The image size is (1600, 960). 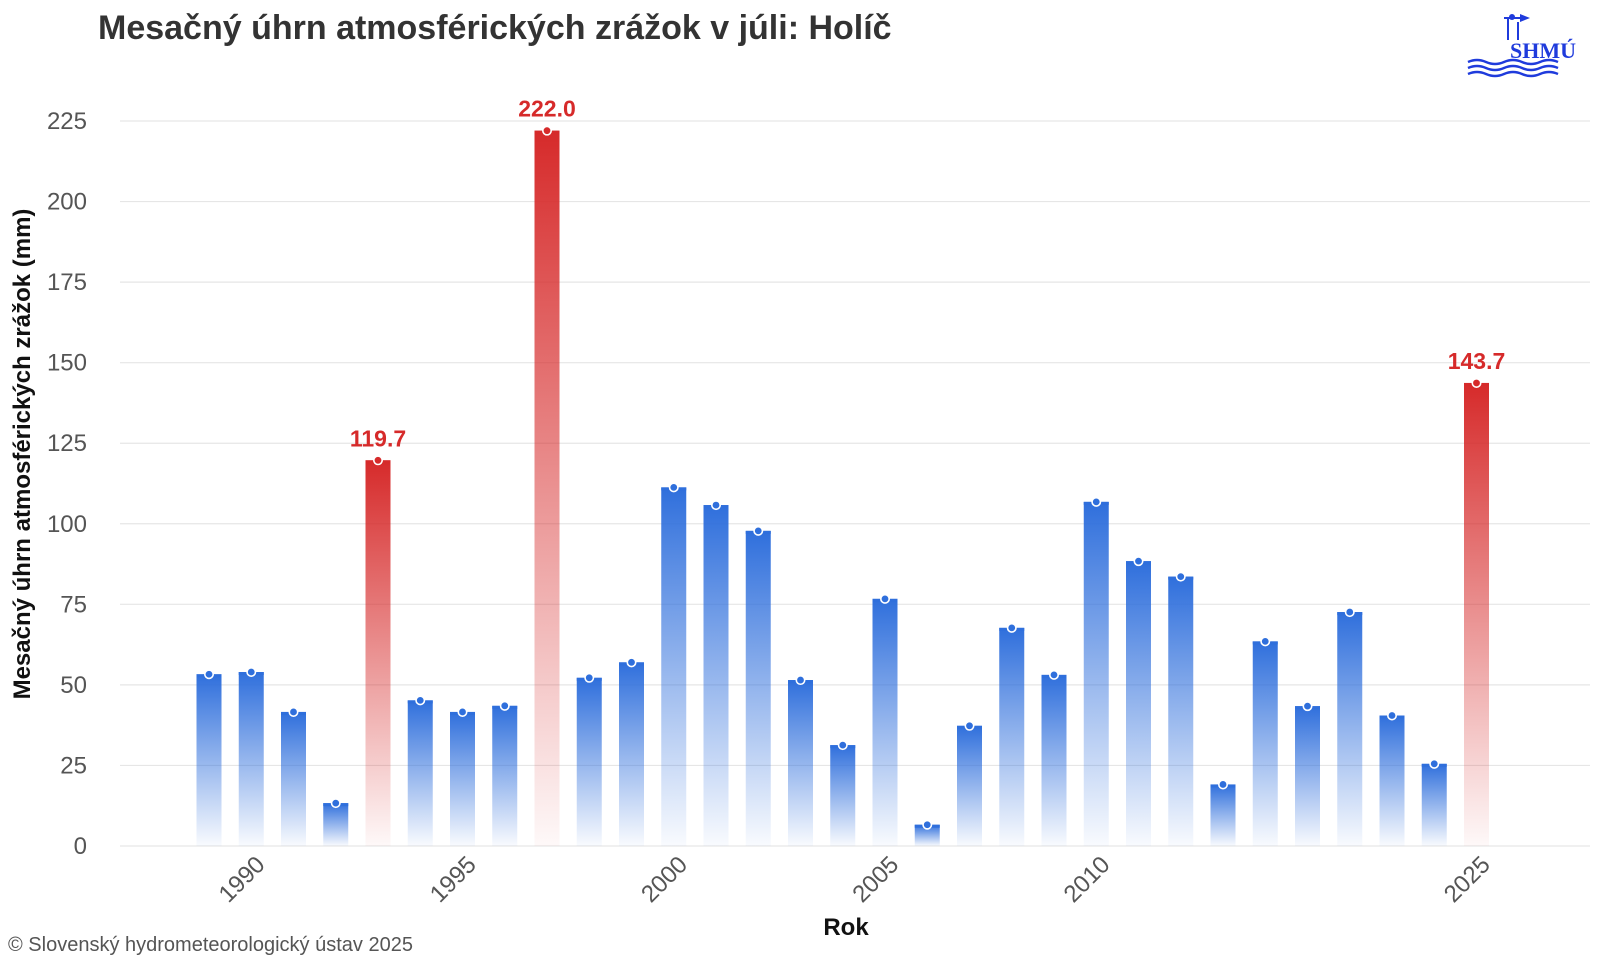 I want to click on bar-1993, so click(x=378, y=653).